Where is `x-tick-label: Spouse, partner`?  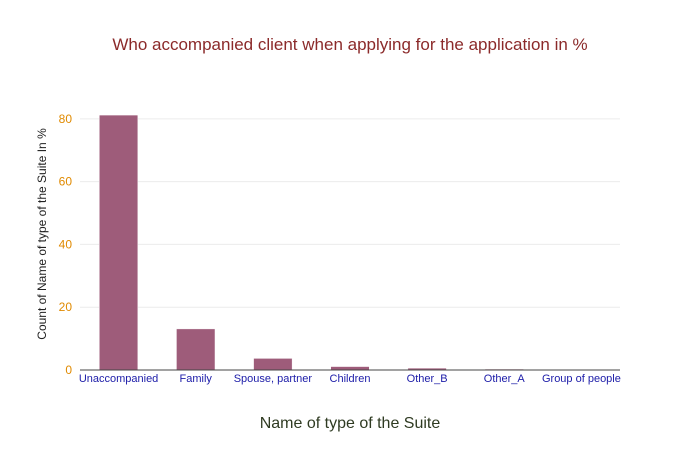
x-tick-label: Spouse, partner is located at coordinates (273, 379).